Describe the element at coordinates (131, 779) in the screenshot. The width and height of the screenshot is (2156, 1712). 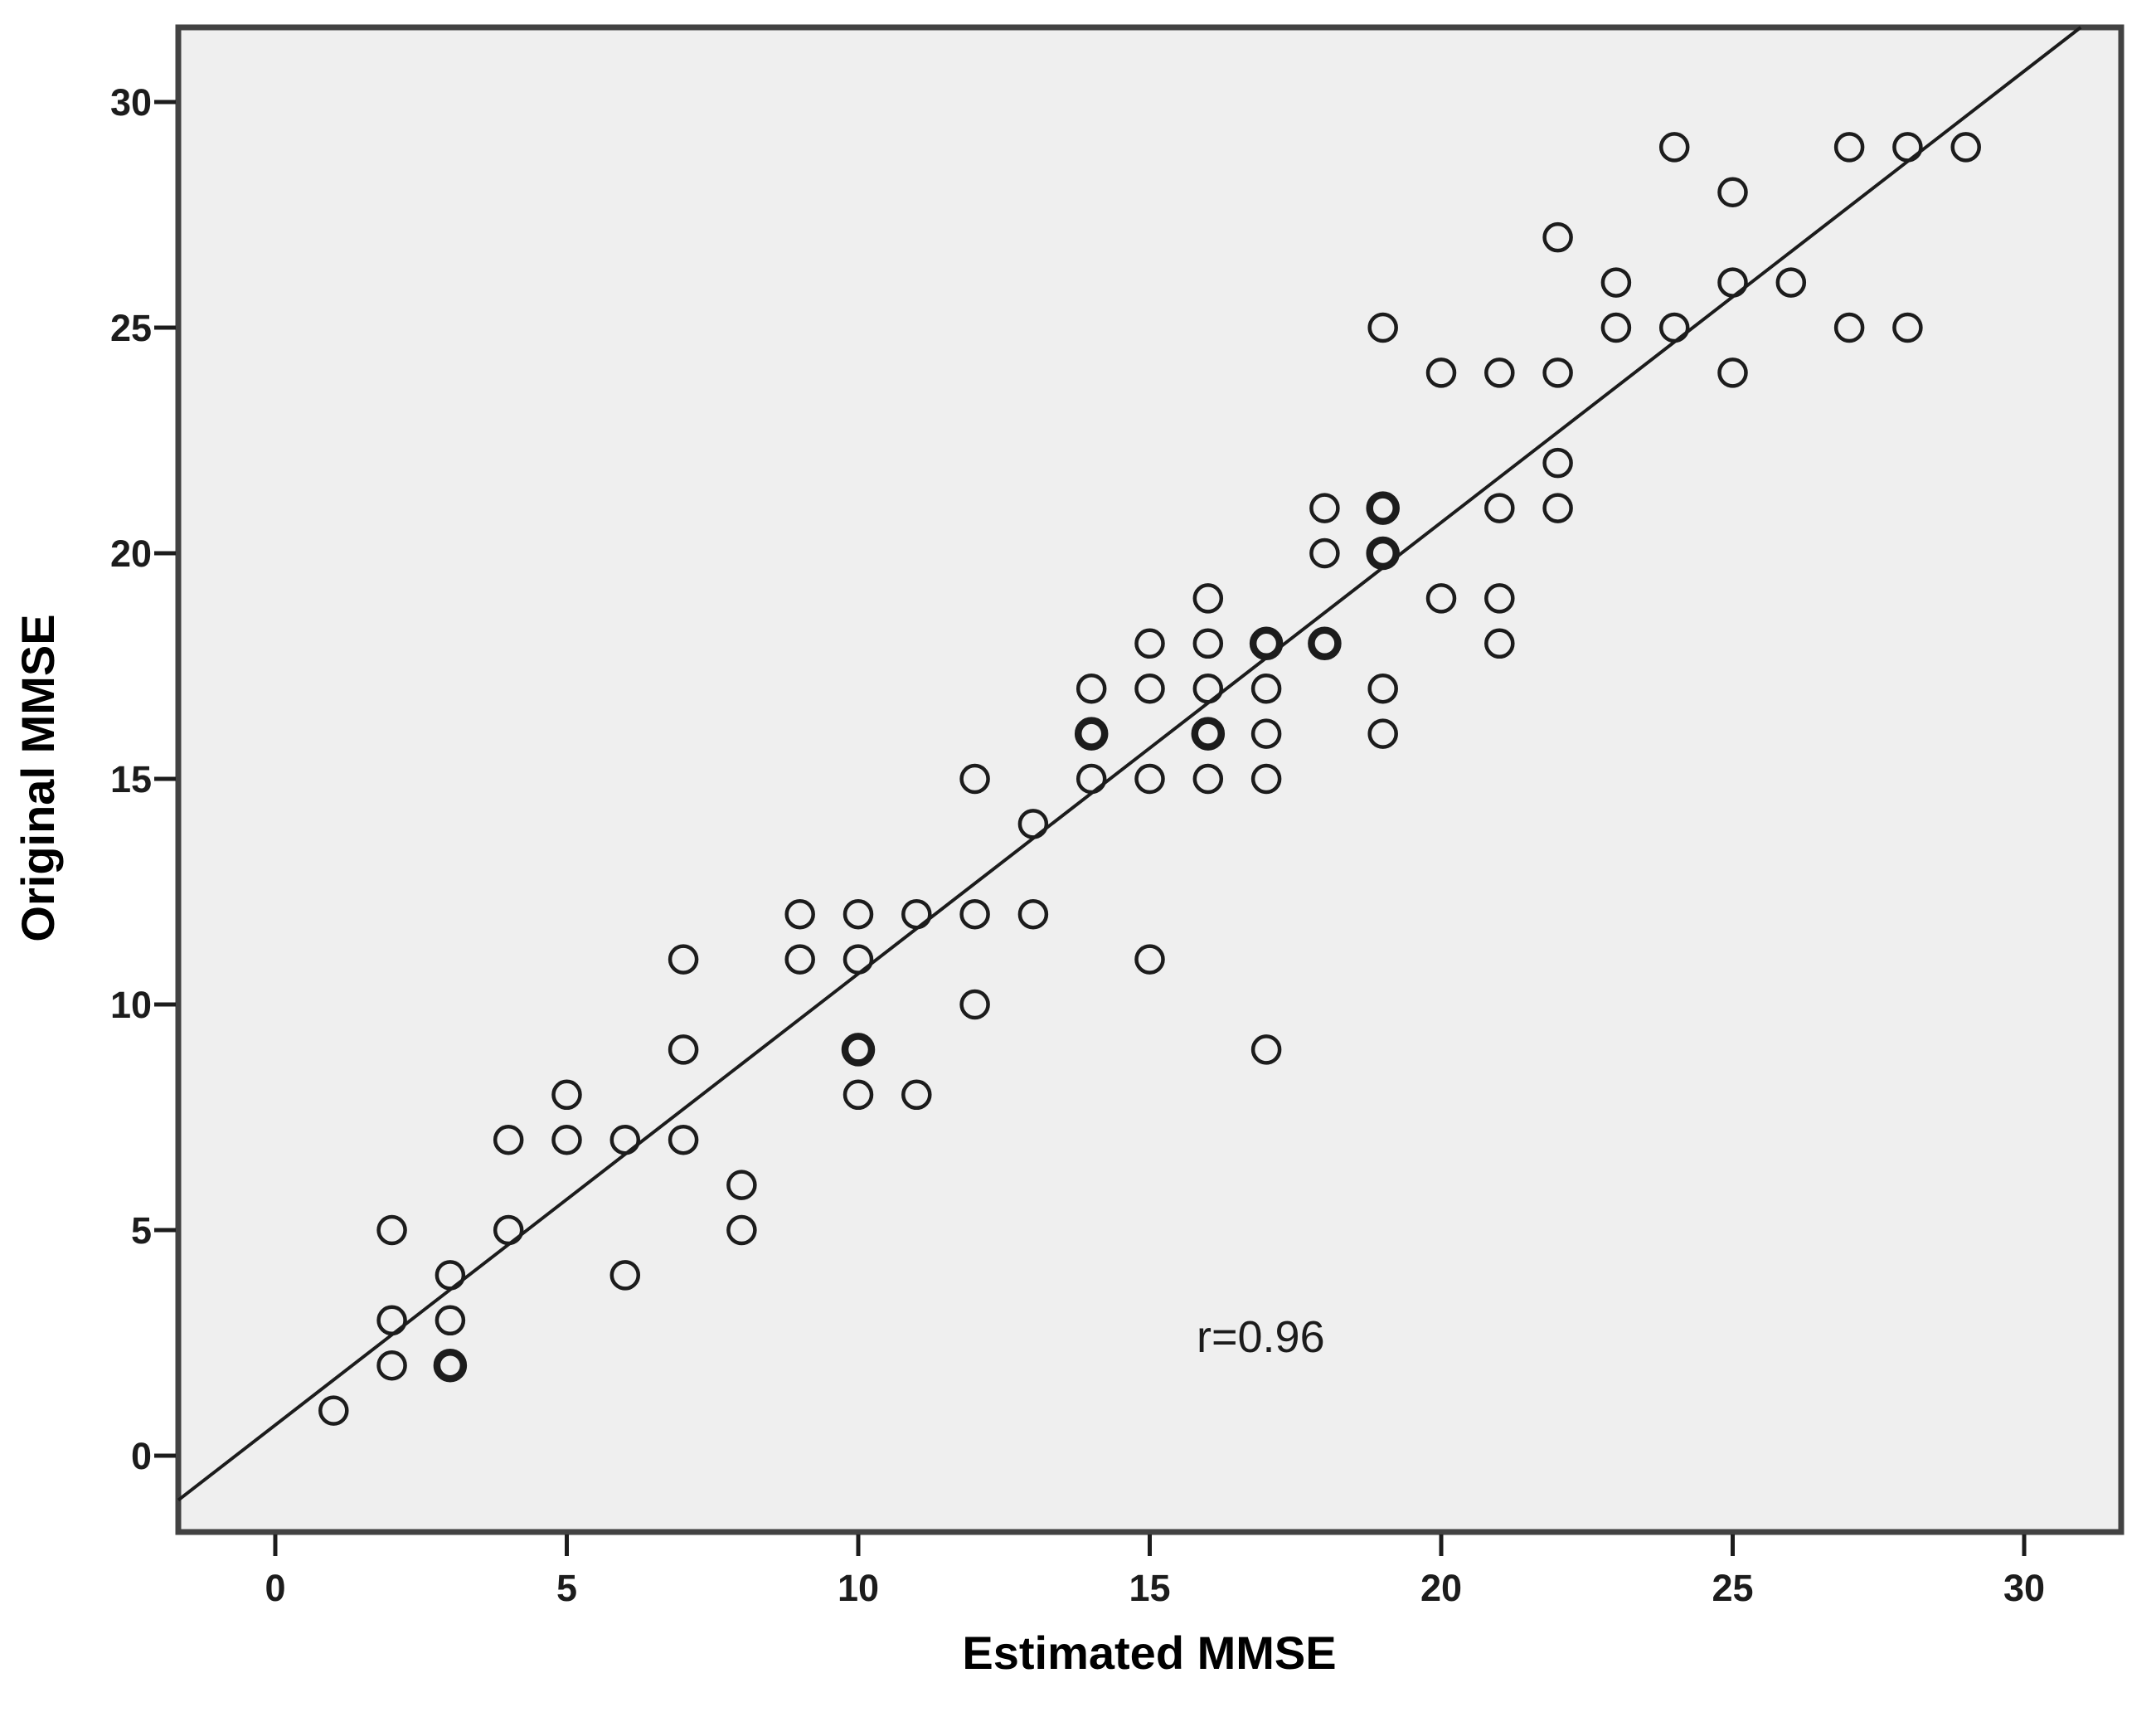
I see `y-tick-label: 15` at that location.